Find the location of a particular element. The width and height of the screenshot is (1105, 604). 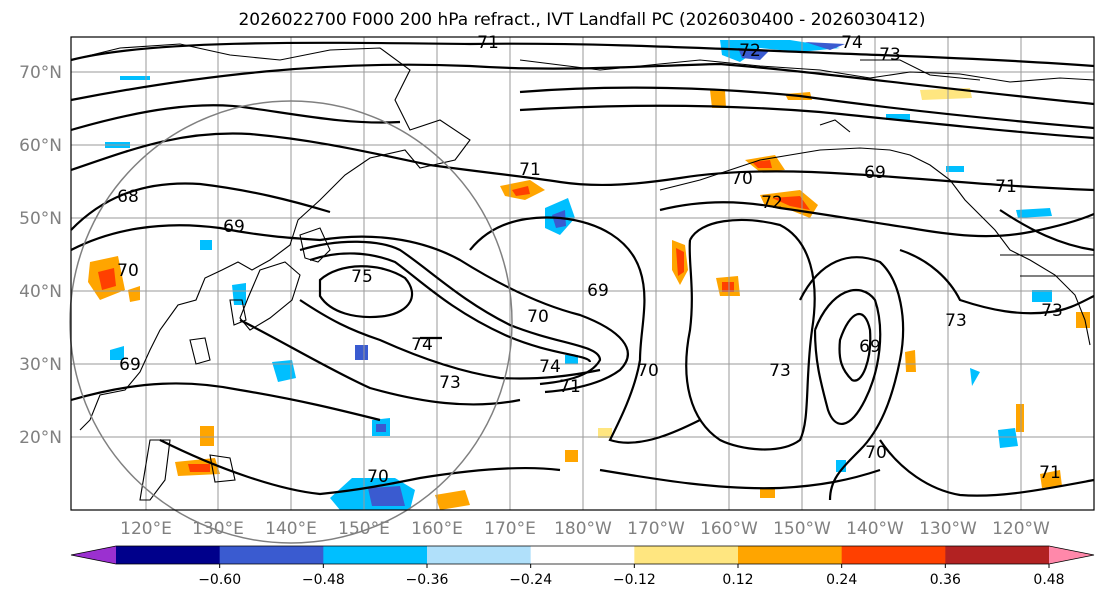

lon-label: 160°E is located at coordinates (437, 529).